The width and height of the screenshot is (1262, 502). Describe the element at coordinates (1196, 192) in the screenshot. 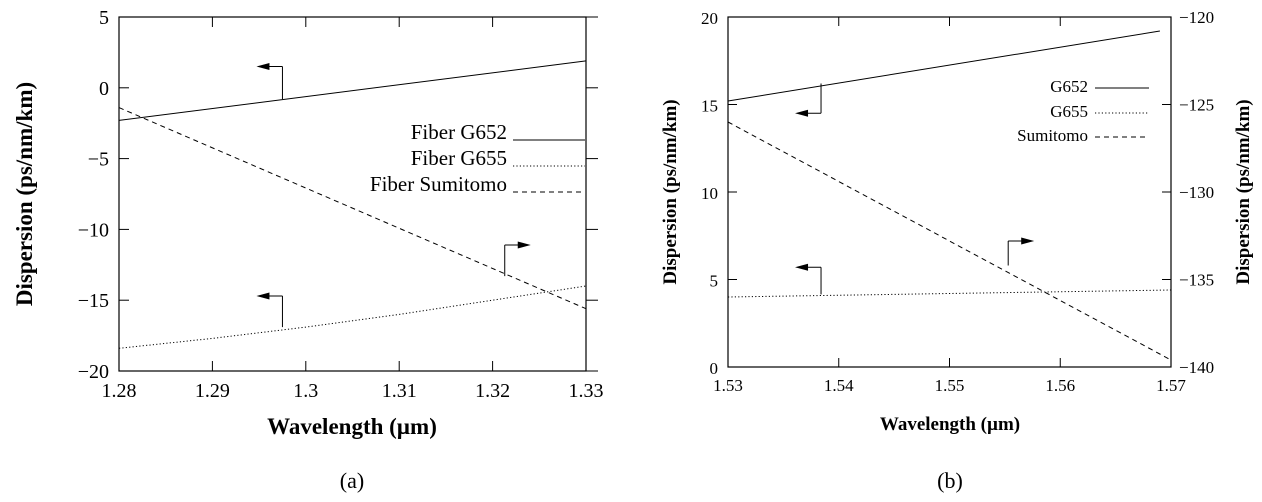

I see `y2-tick-label: −130` at that location.